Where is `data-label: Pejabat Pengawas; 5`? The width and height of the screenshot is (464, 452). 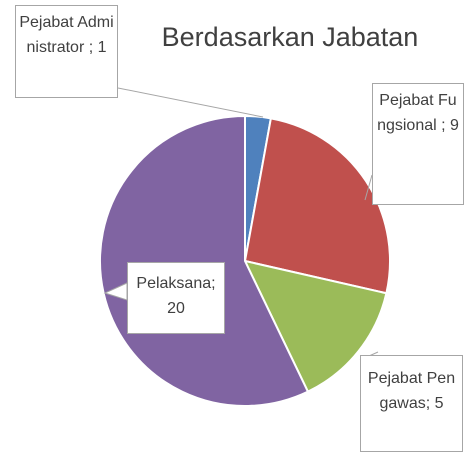 data-label: Pejabat Pengawas; 5 is located at coordinates (411, 403).